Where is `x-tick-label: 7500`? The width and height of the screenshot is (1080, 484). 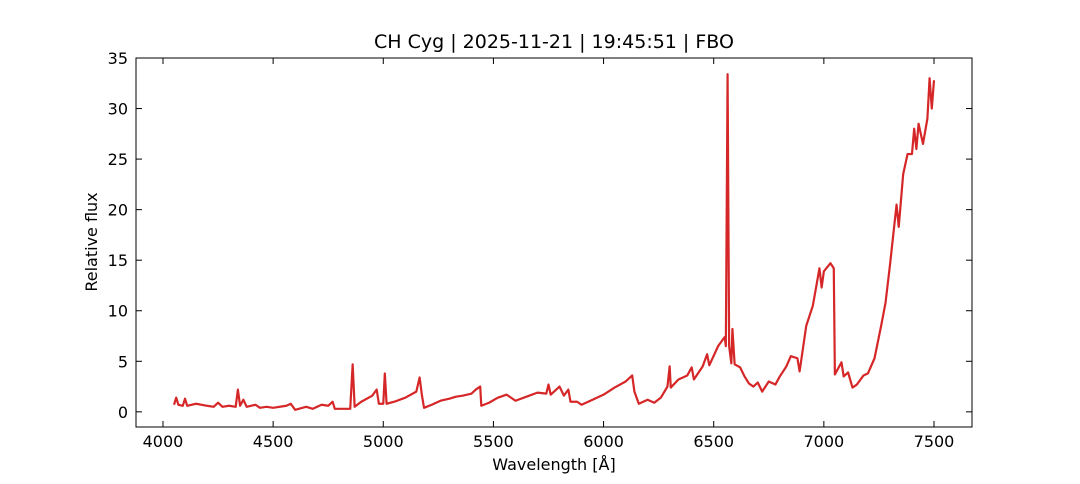
x-tick-label: 7500 is located at coordinates (934, 441).